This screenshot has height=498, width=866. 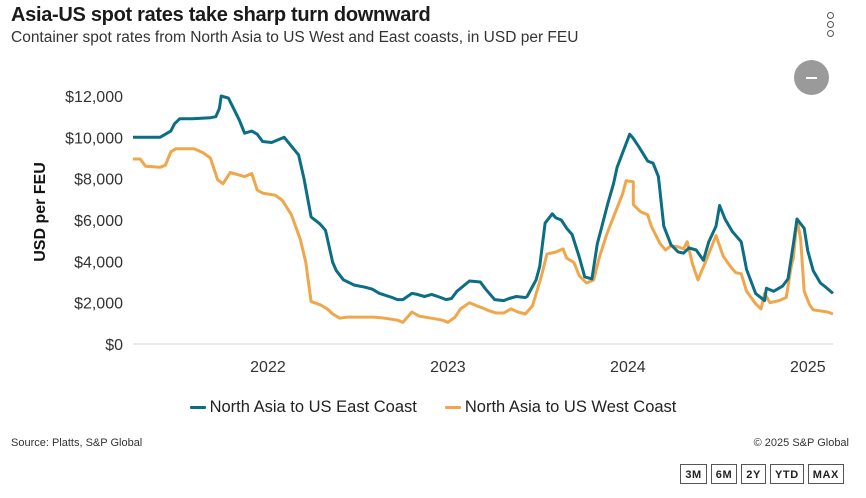 I want to click on legend-label-east-coast: North Asia to US East Coast, so click(x=313, y=407).